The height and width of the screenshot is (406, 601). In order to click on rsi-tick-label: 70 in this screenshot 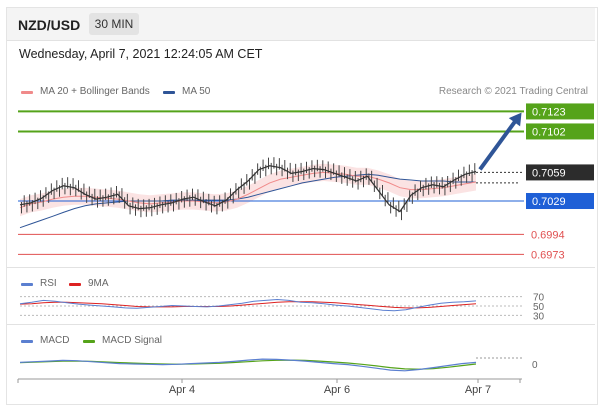, I will do `click(539, 298)`.